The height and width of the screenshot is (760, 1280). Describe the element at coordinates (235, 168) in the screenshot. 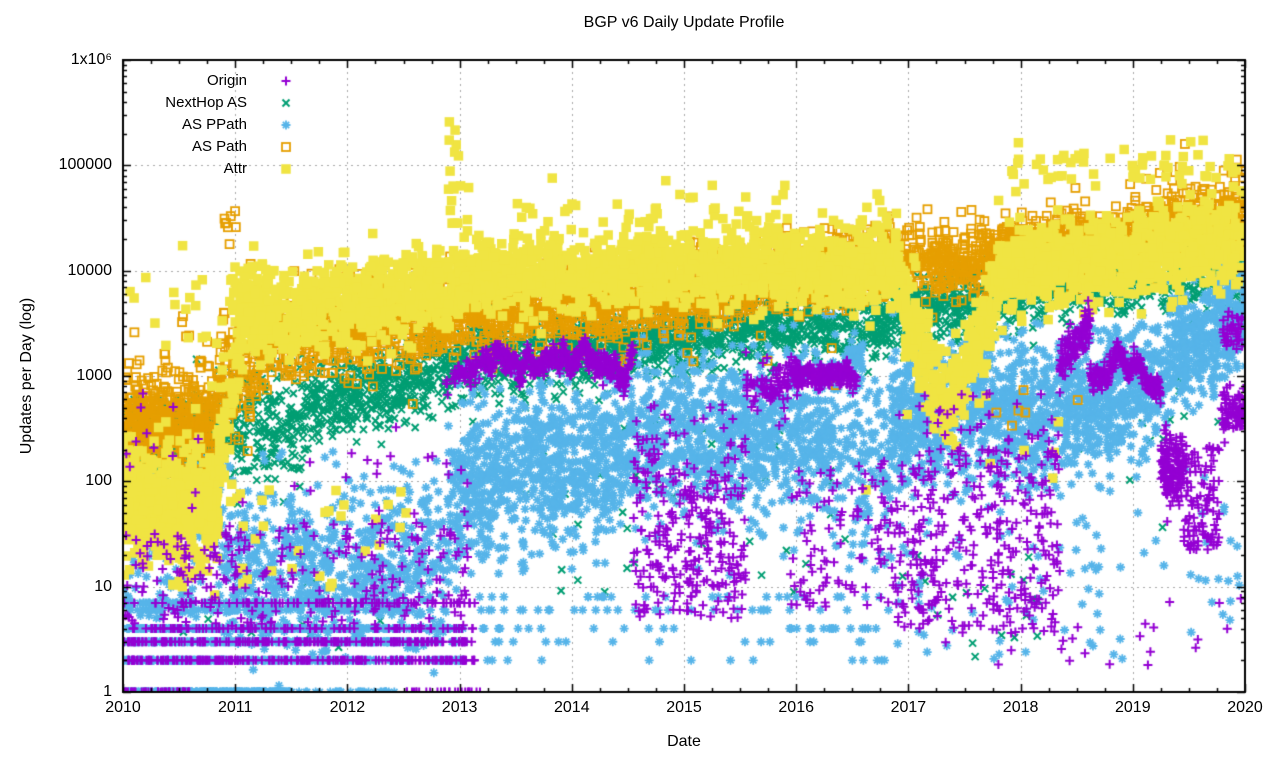

I see `legend-label-attr: Attr` at that location.